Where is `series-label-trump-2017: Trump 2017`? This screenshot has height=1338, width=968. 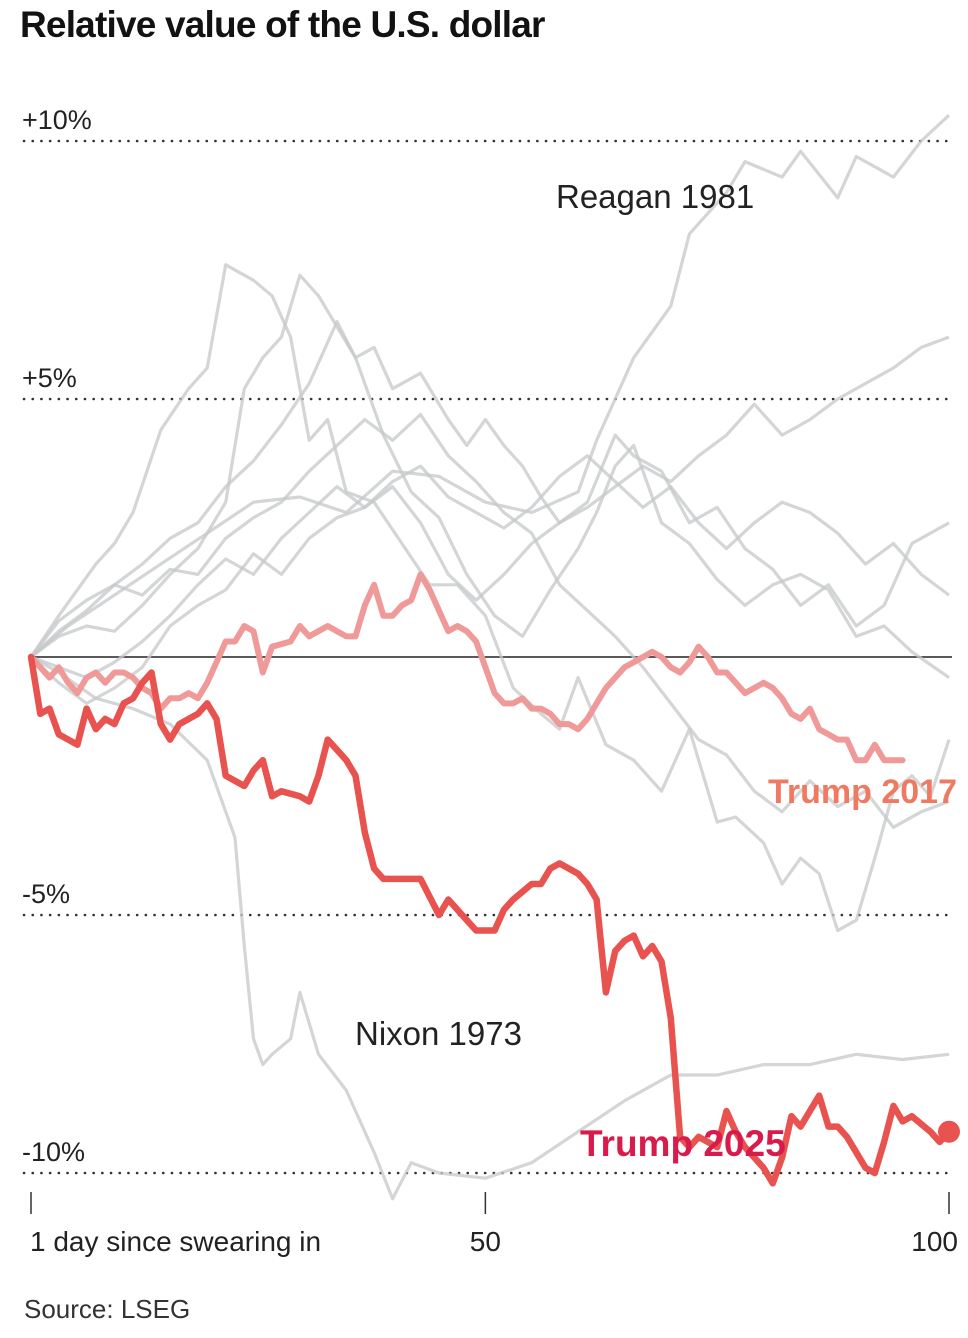 series-label-trump-2017: Trump 2017 is located at coordinates (862, 792).